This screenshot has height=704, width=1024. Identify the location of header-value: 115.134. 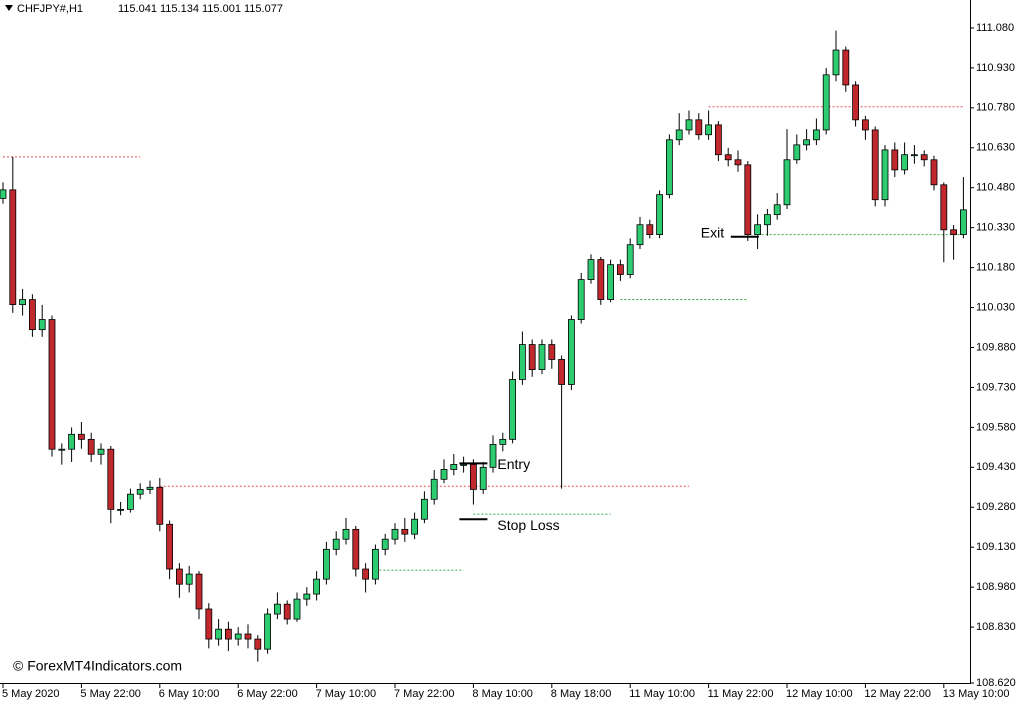
(179, 9).